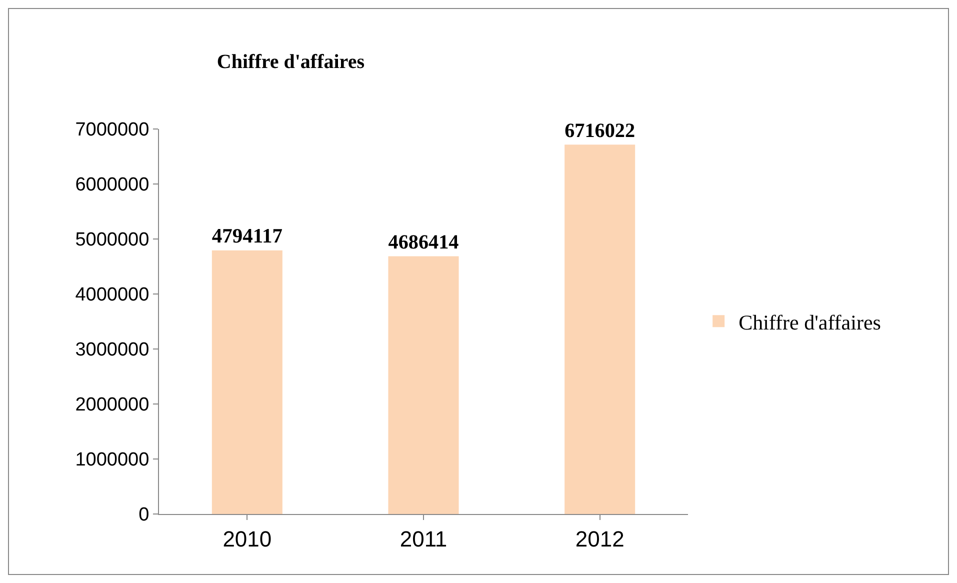 The image size is (957, 583). I want to click on legend-label: Chiffre d'affaires, so click(809, 322).